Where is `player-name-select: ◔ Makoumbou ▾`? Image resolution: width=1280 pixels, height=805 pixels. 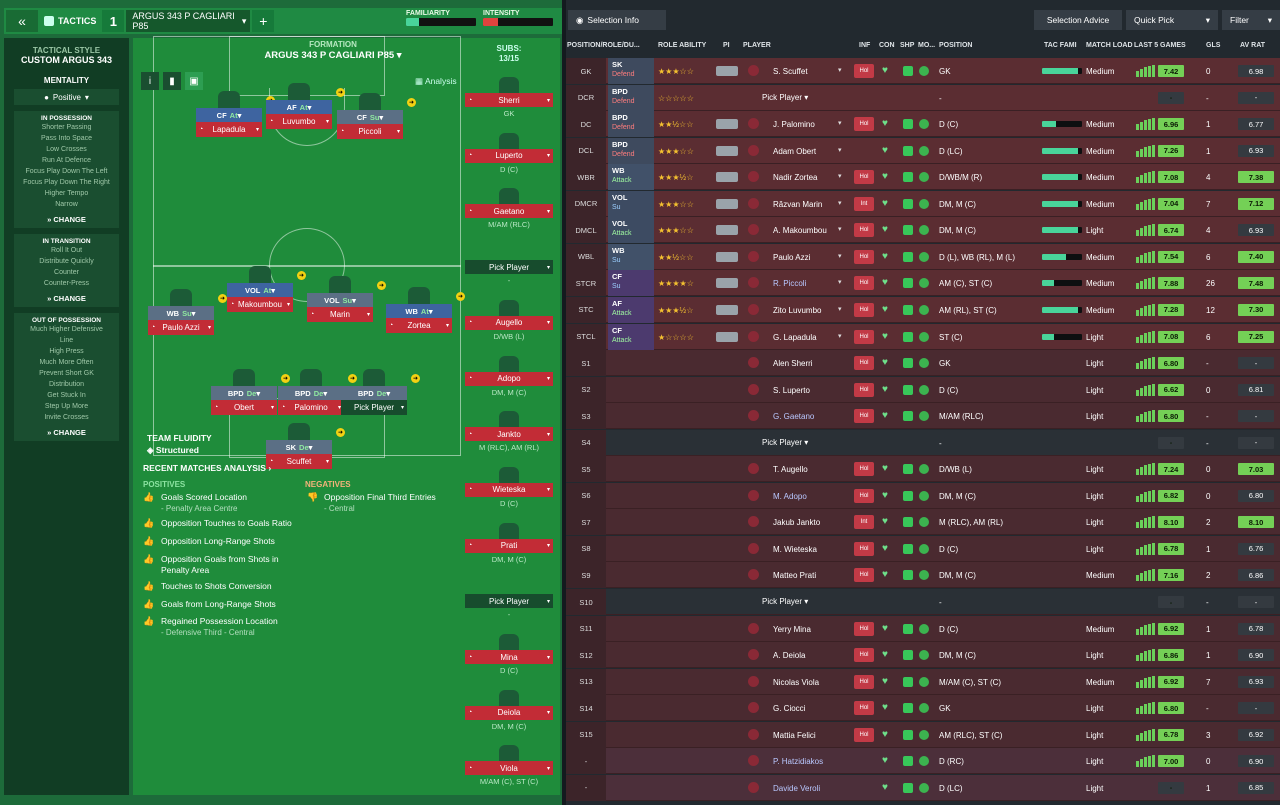
player-name-select: ◔ Makoumbou ▾ is located at coordinates (260, 304).